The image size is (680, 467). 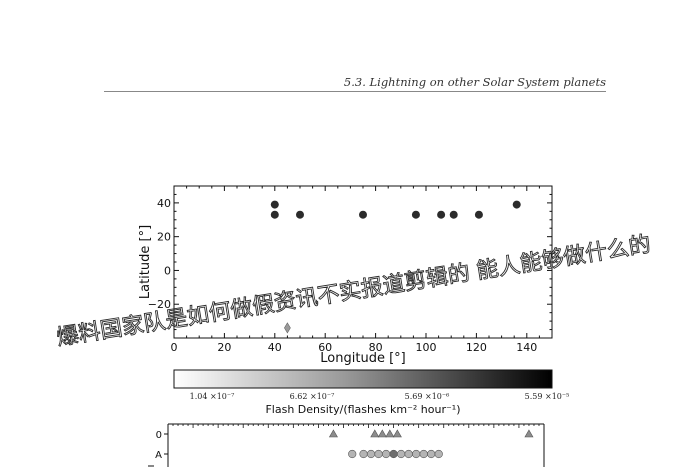 I want to click on lower-data-points, so click(x=431, y=444).